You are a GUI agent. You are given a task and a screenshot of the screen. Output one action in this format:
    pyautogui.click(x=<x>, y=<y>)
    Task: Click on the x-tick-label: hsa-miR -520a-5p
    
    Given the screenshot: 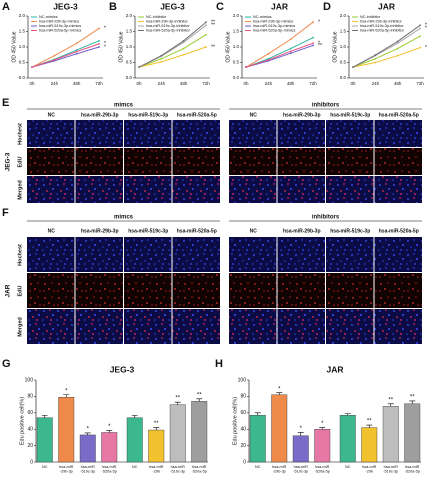 What is the action you would take?
    pyautogui.click(x=109, y=469)
    